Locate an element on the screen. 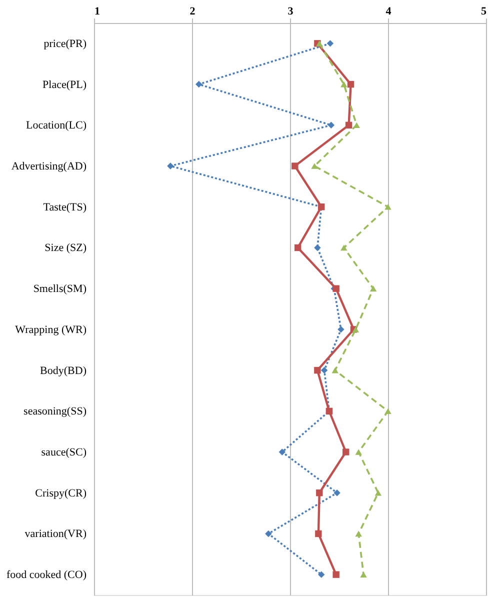  x-tick-label: 3 is located at coordinates (291, 12).